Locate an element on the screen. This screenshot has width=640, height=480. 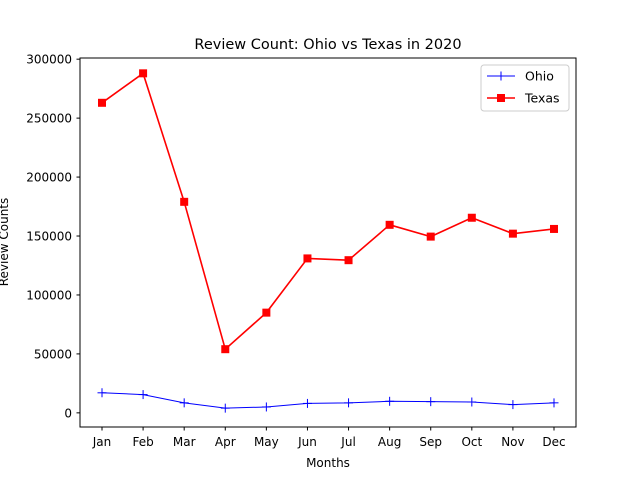
y-tick-label: 50000 is located at coordinates (53, 354).